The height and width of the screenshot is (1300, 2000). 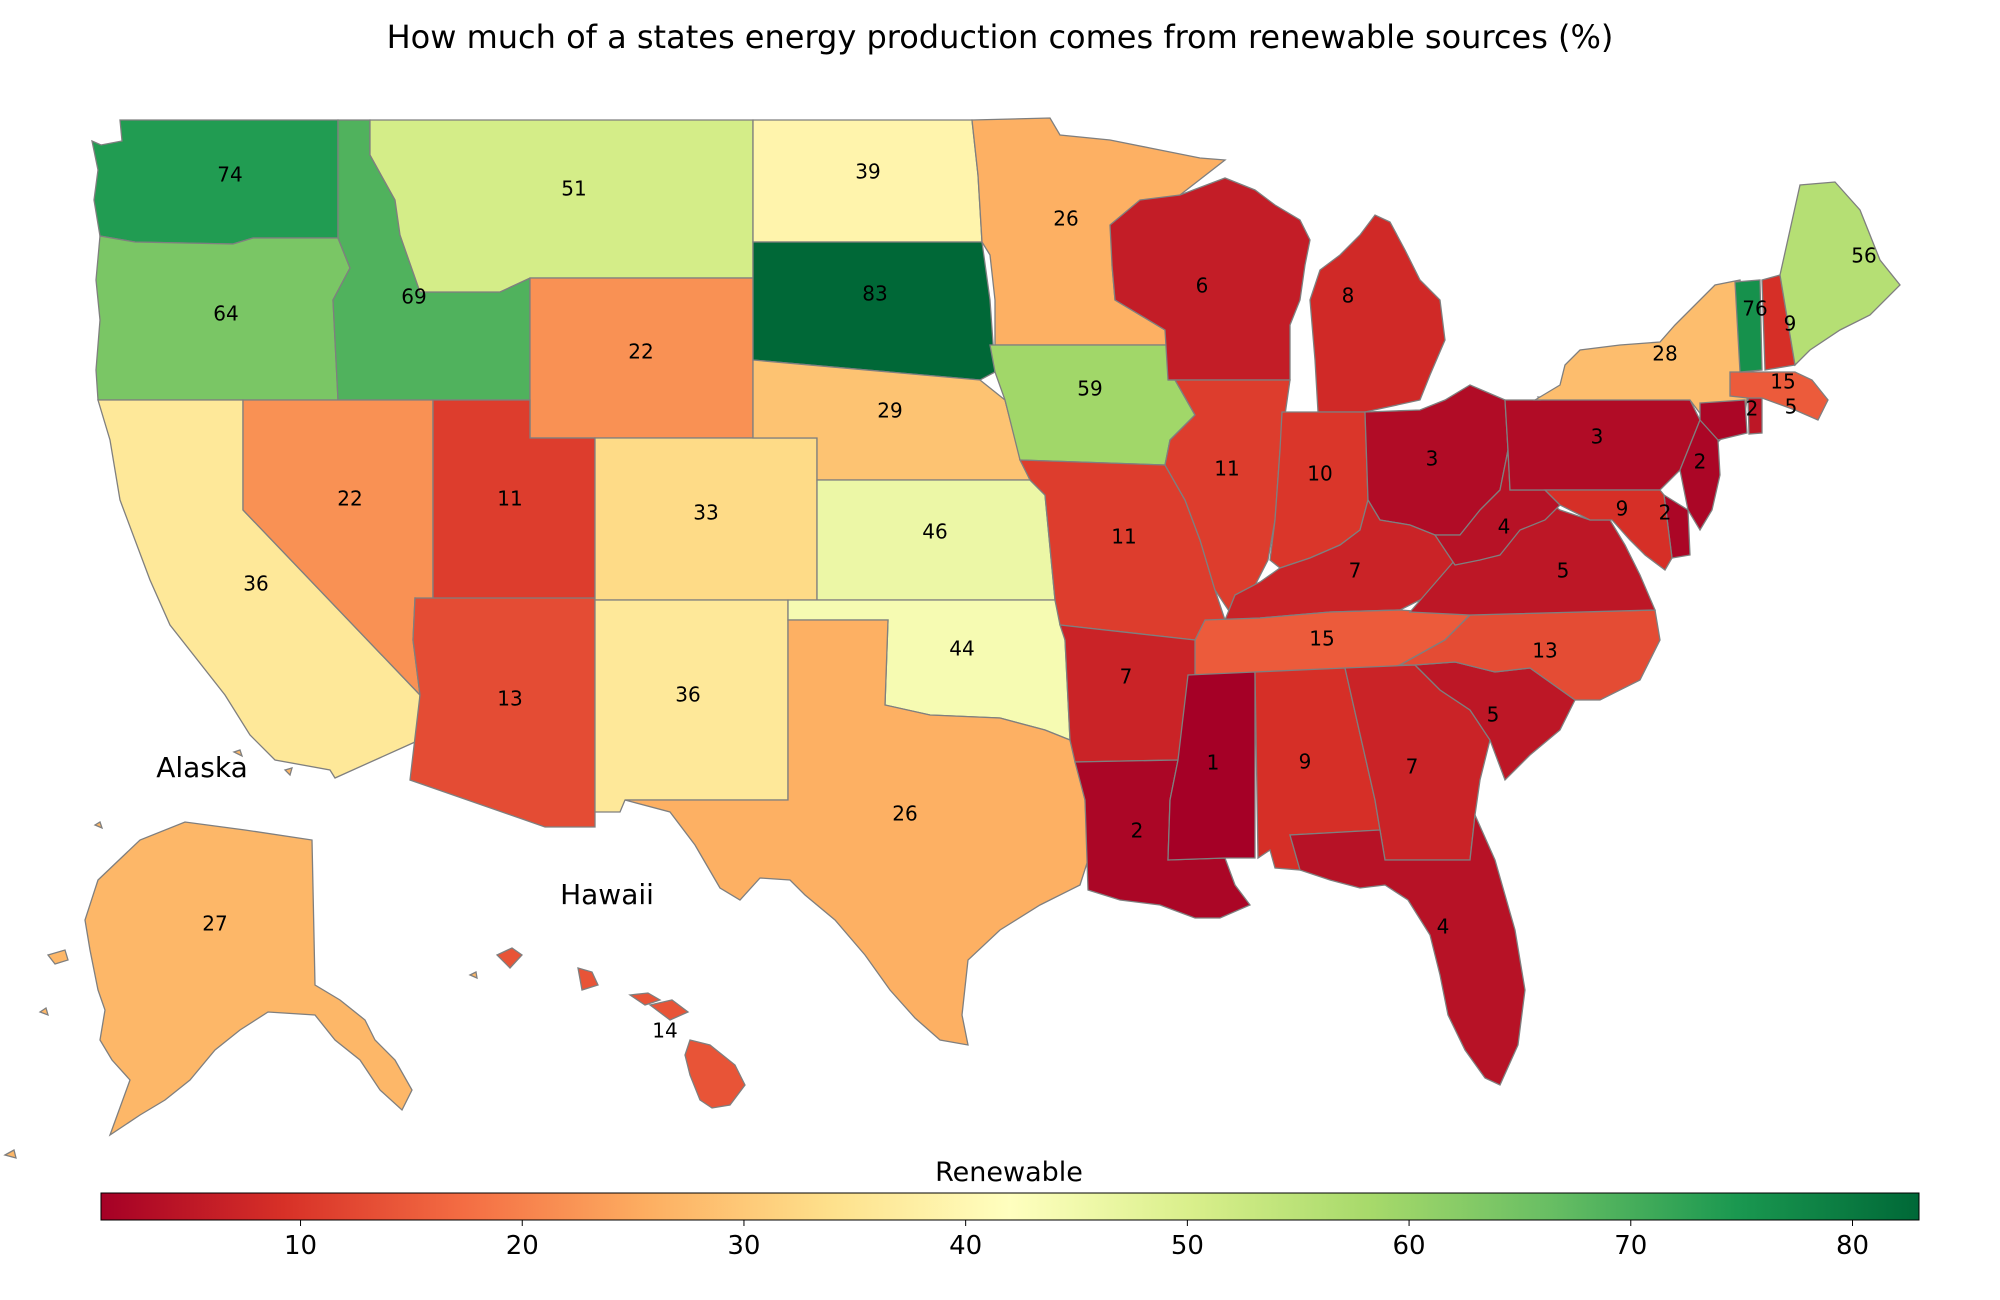 What do you see at coordinates (1630, 1246) in the screenshot?
I see `colorbar-tick-label: 70` at bounding box center [1630, 1246].